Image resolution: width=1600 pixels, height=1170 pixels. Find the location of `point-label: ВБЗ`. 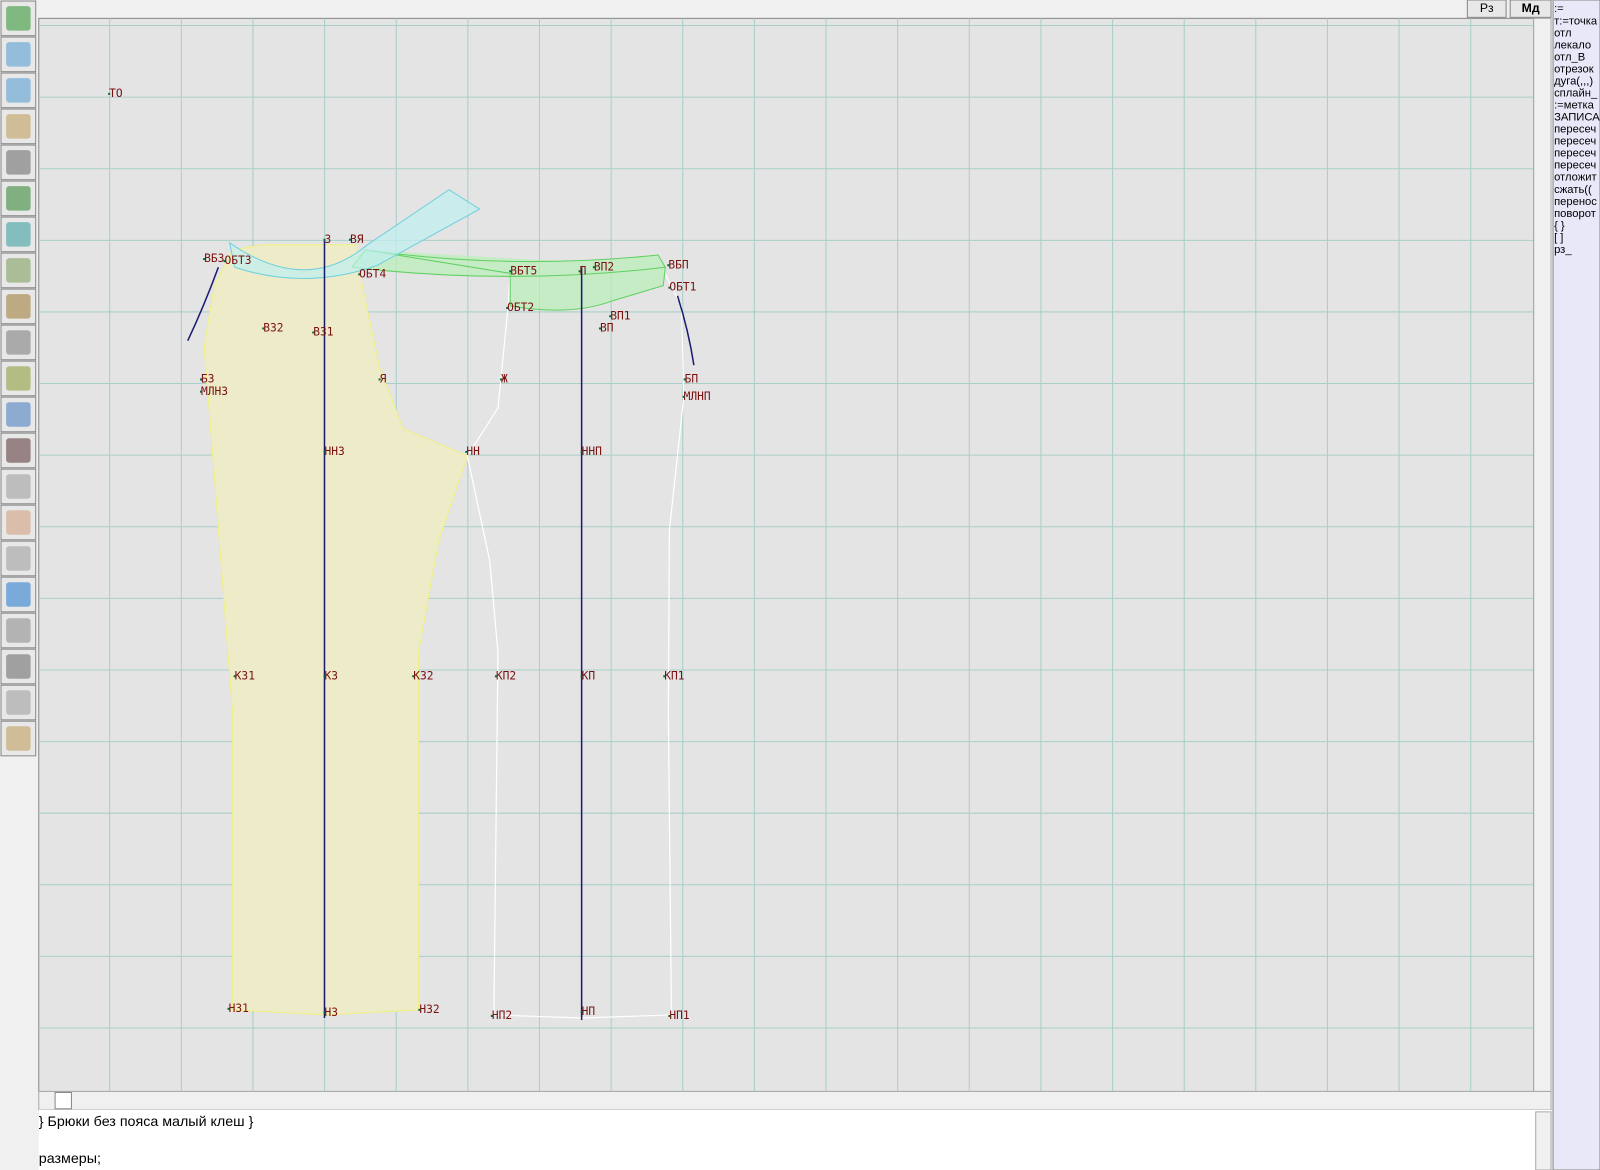

point-label: ВБЗ is located at coordinates (214, 258).